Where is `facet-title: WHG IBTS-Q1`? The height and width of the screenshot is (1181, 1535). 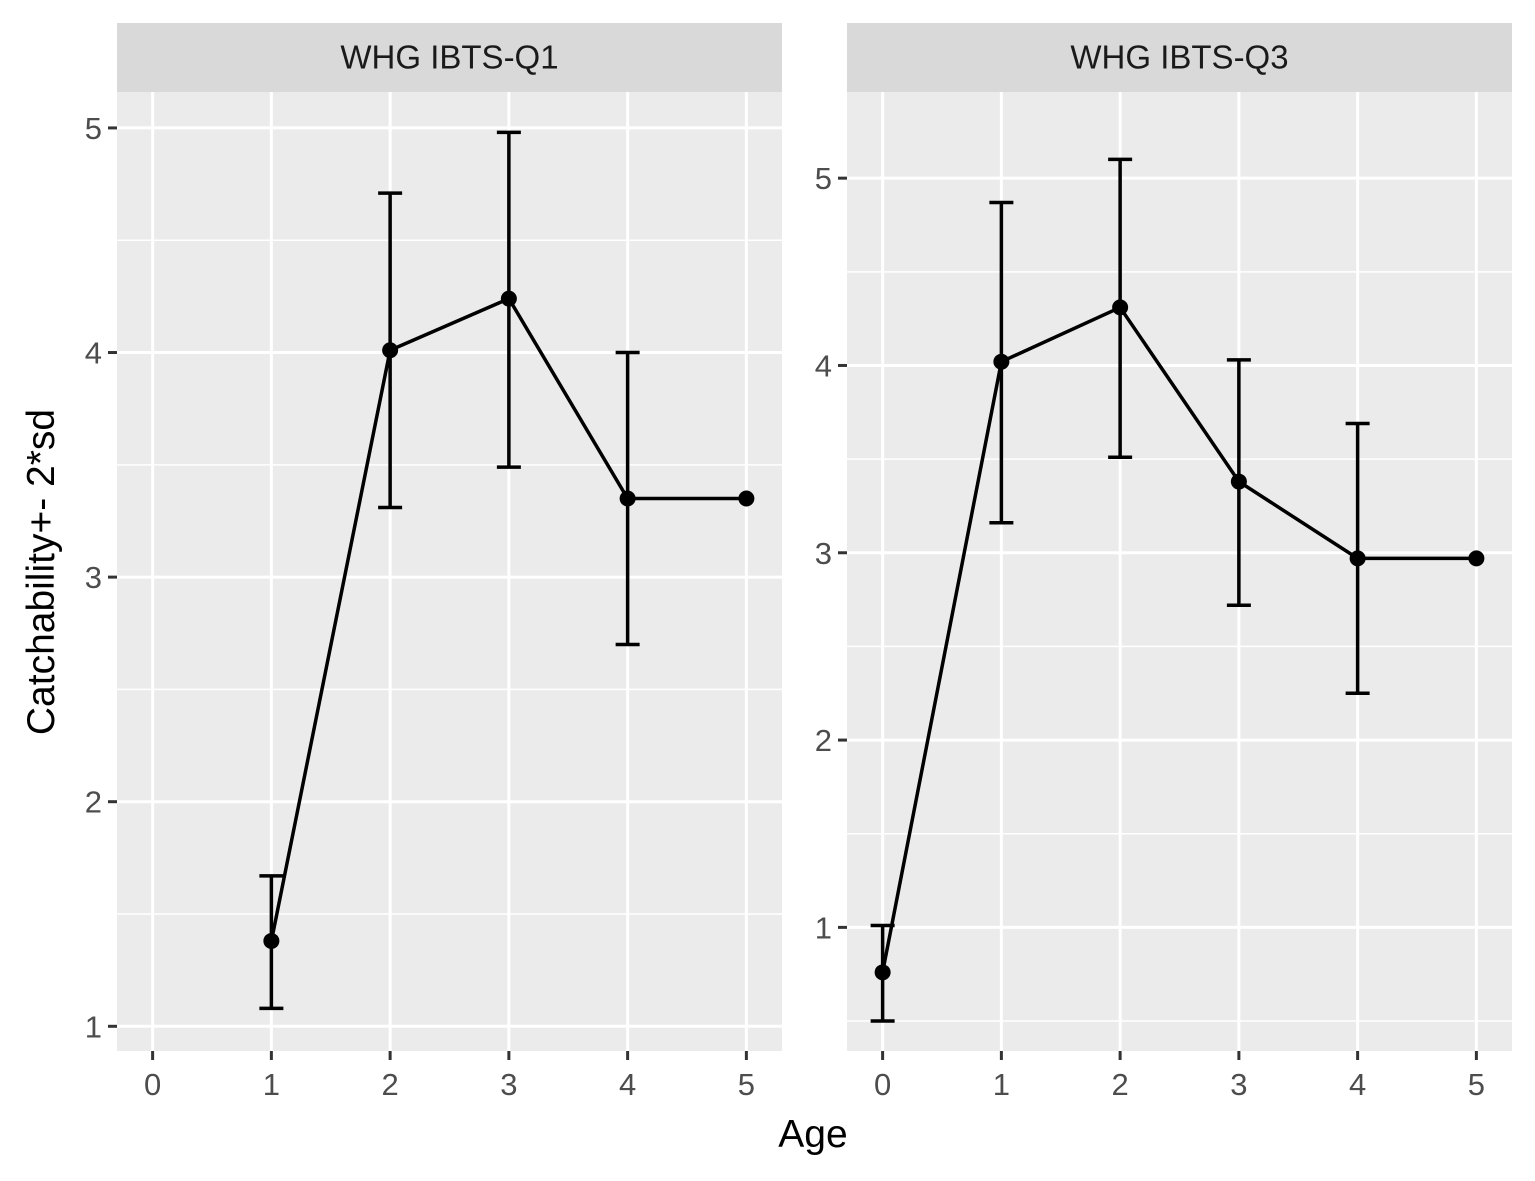 facet-title: WHG IBTS-Q1 is located at coordinates (449, 57).